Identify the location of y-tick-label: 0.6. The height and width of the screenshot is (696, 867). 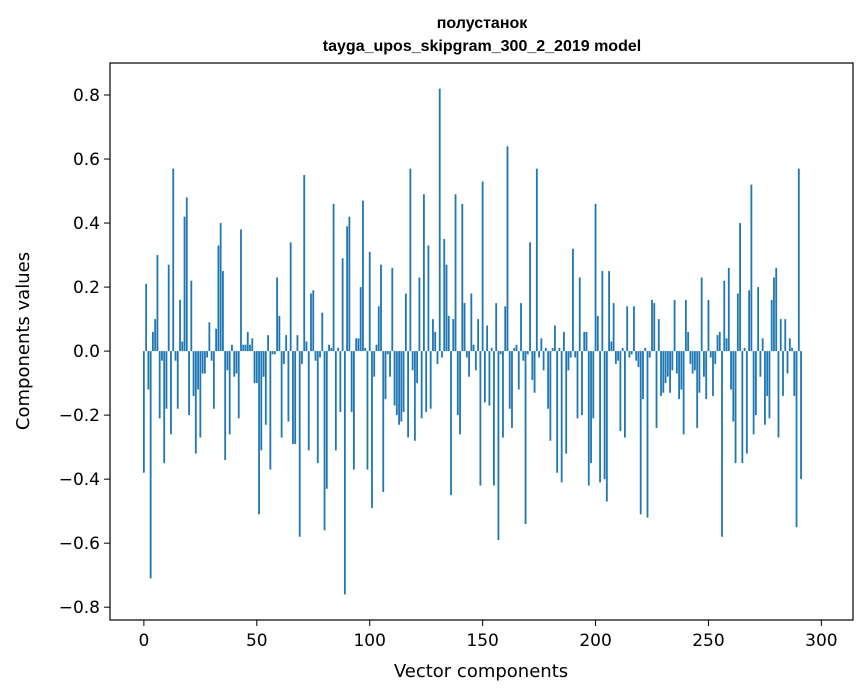
(86, 160).